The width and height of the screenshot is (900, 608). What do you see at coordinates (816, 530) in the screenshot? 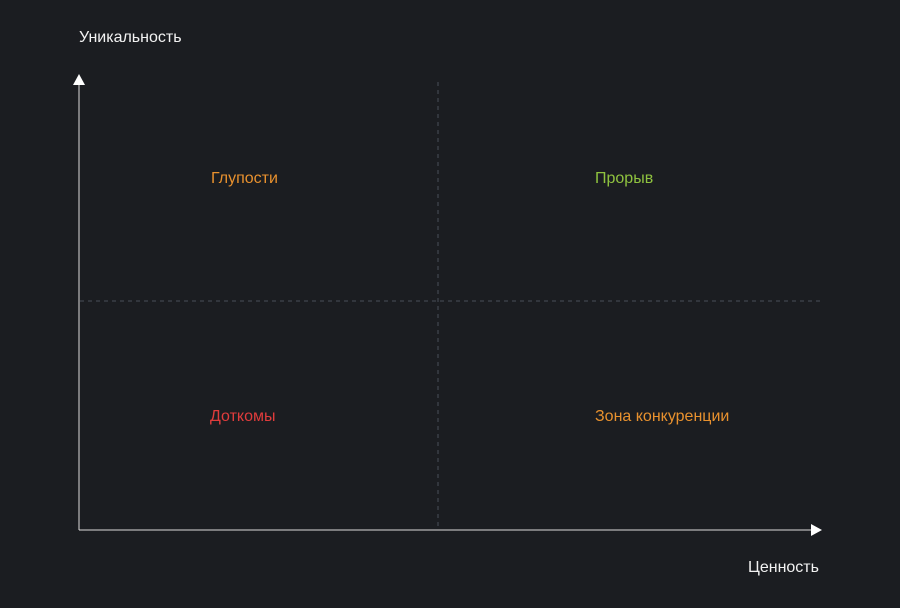
I see `x-axis-arrow-icon` at bounding box center [816, 530].